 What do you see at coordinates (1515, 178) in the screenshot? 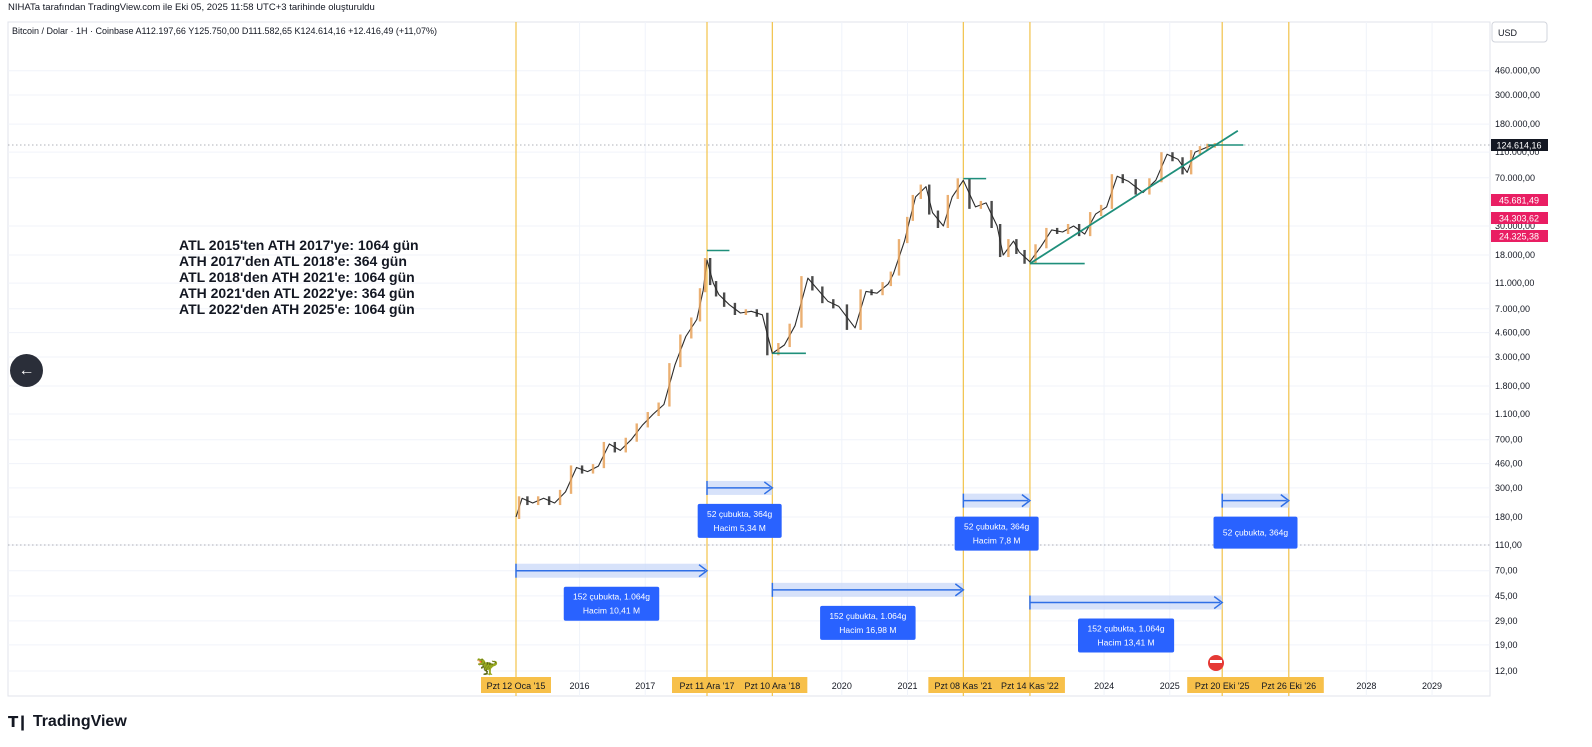
I see `y-tick-label: 70.000,00` at bounding box center [1515, 178].